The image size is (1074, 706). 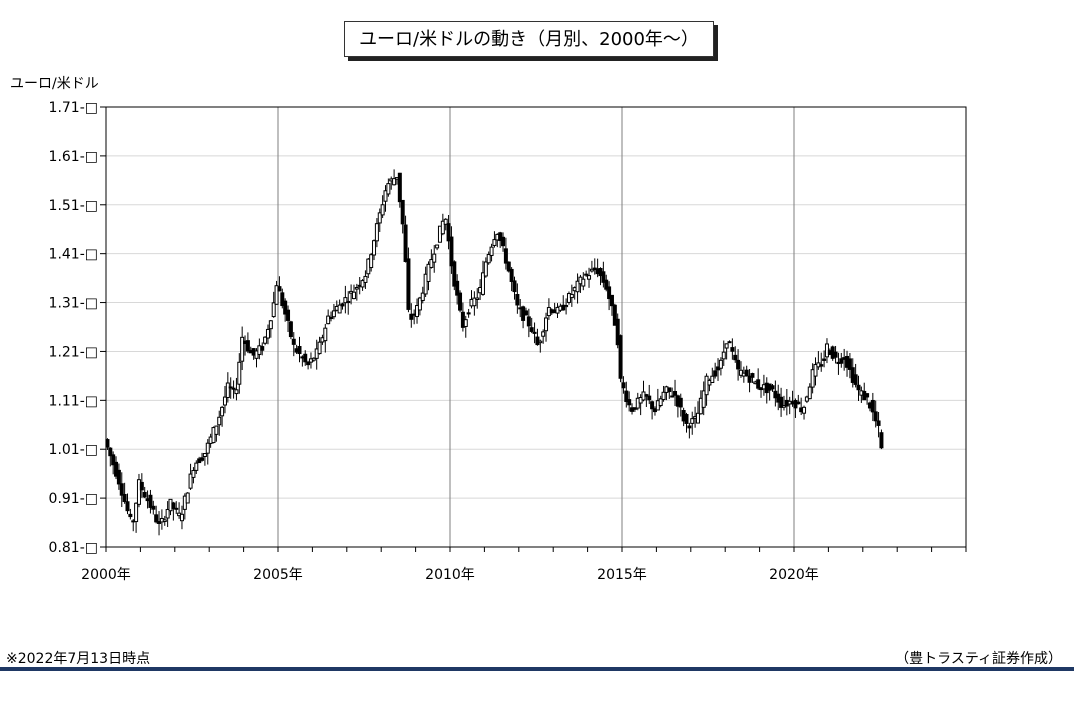 I want to click on bottom-rule, so click(x=537, y=669).